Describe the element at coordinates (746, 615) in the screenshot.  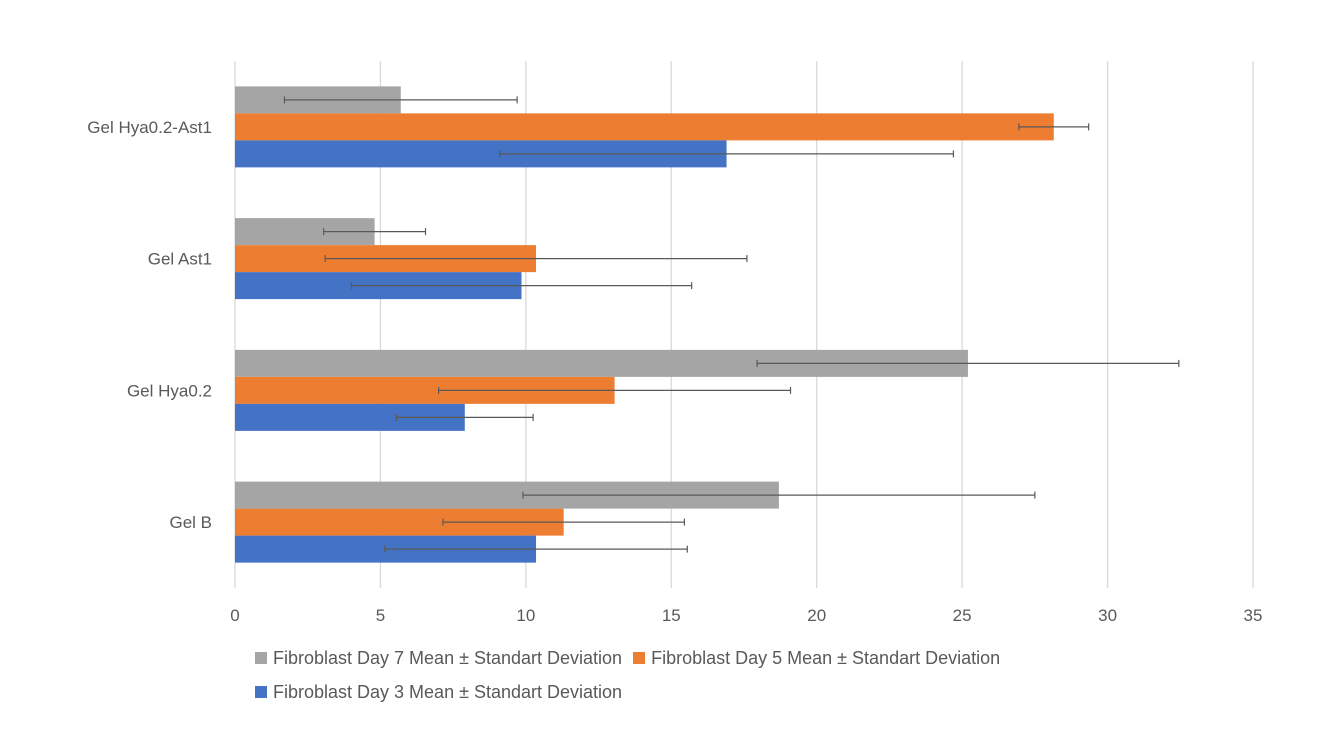
I see `x-axis-ticks: 0 5 10 15 20 25 30 35` at that location.